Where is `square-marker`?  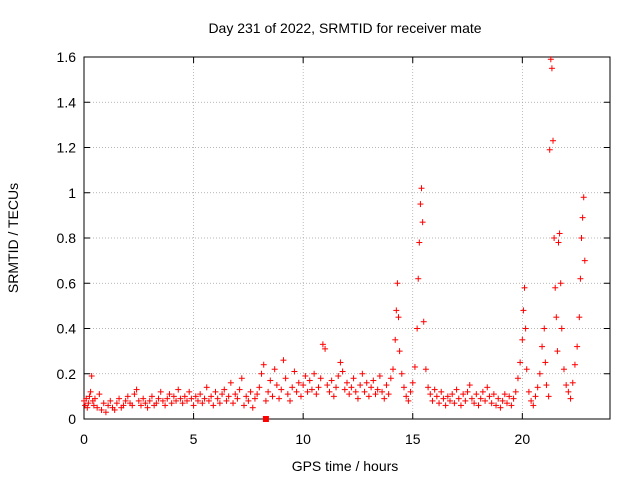
square-marker is located at coordinates (265, 419).